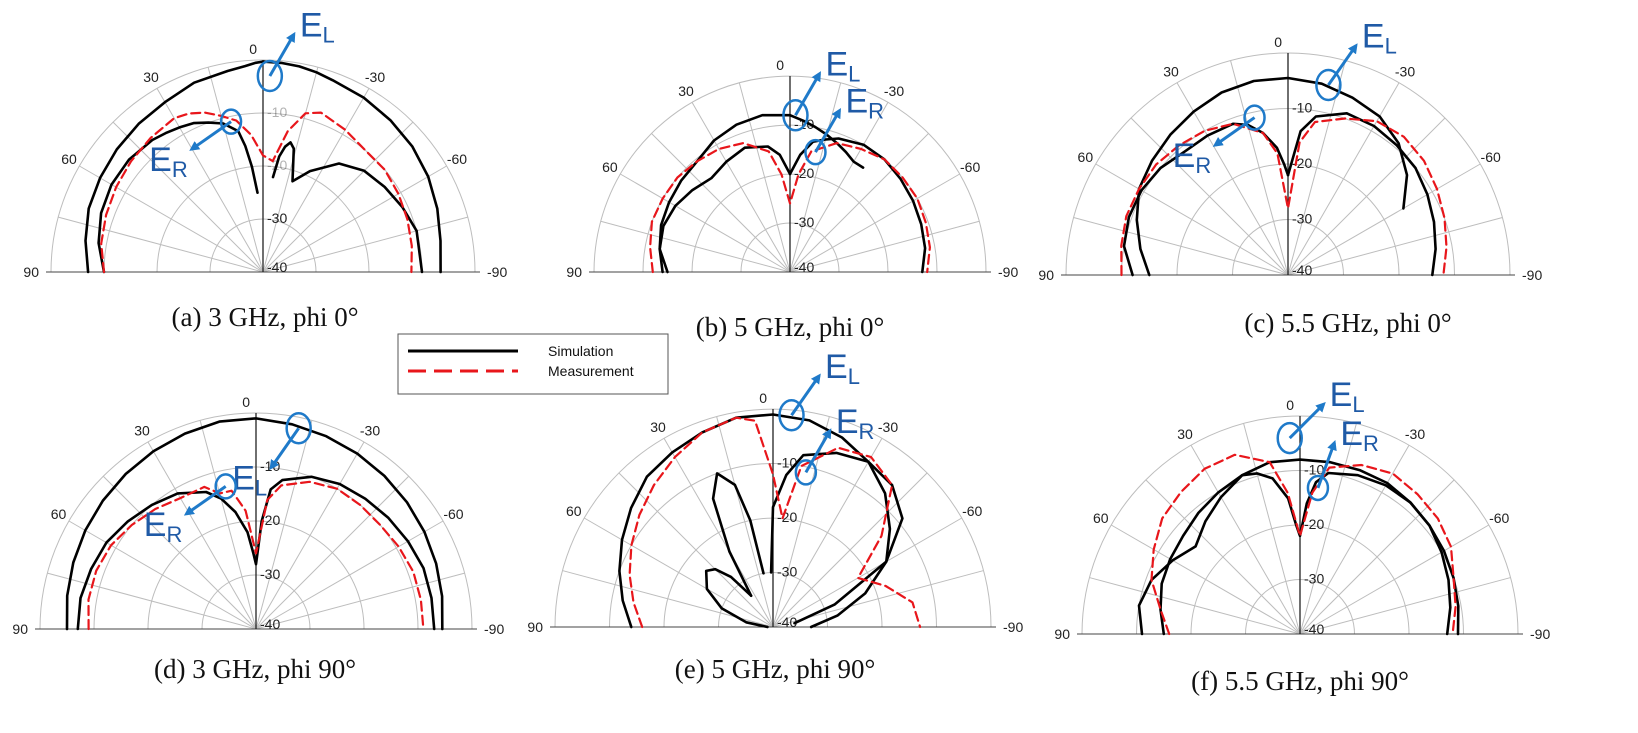  Describe the element at coordinates (775, 669) in the screenshot. I see `caption-e: (e) 5 GHz, phi 90°` at that location.